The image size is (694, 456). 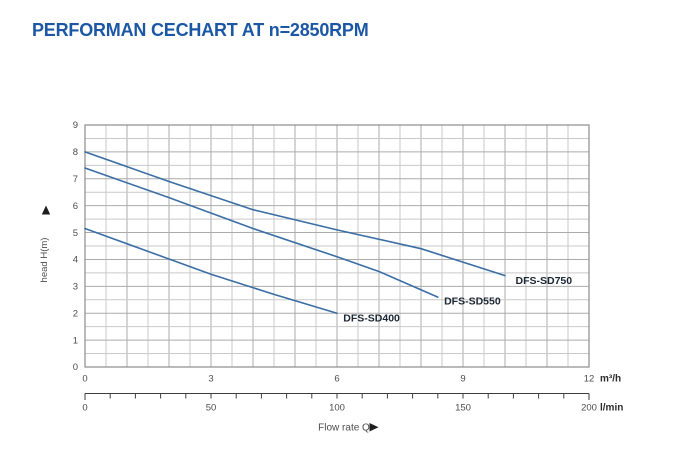 What do you see at coordinates (589, 408) in the screenshot?
I see `x-tick-label-lmin: 200` at bounding box center [589, 408].